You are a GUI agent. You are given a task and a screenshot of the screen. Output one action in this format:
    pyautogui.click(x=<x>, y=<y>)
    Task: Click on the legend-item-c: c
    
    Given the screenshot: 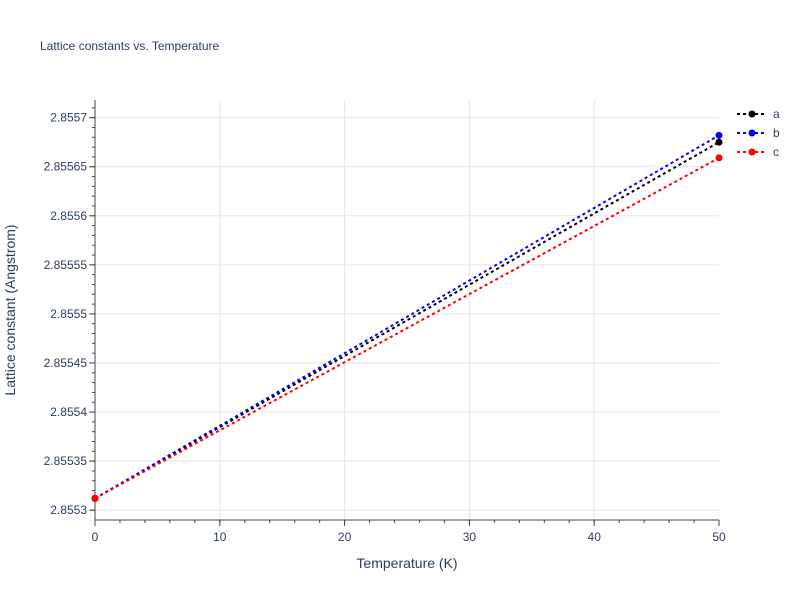 What is the action you would take?
    pyautogui.click(x=758, y=152)
    